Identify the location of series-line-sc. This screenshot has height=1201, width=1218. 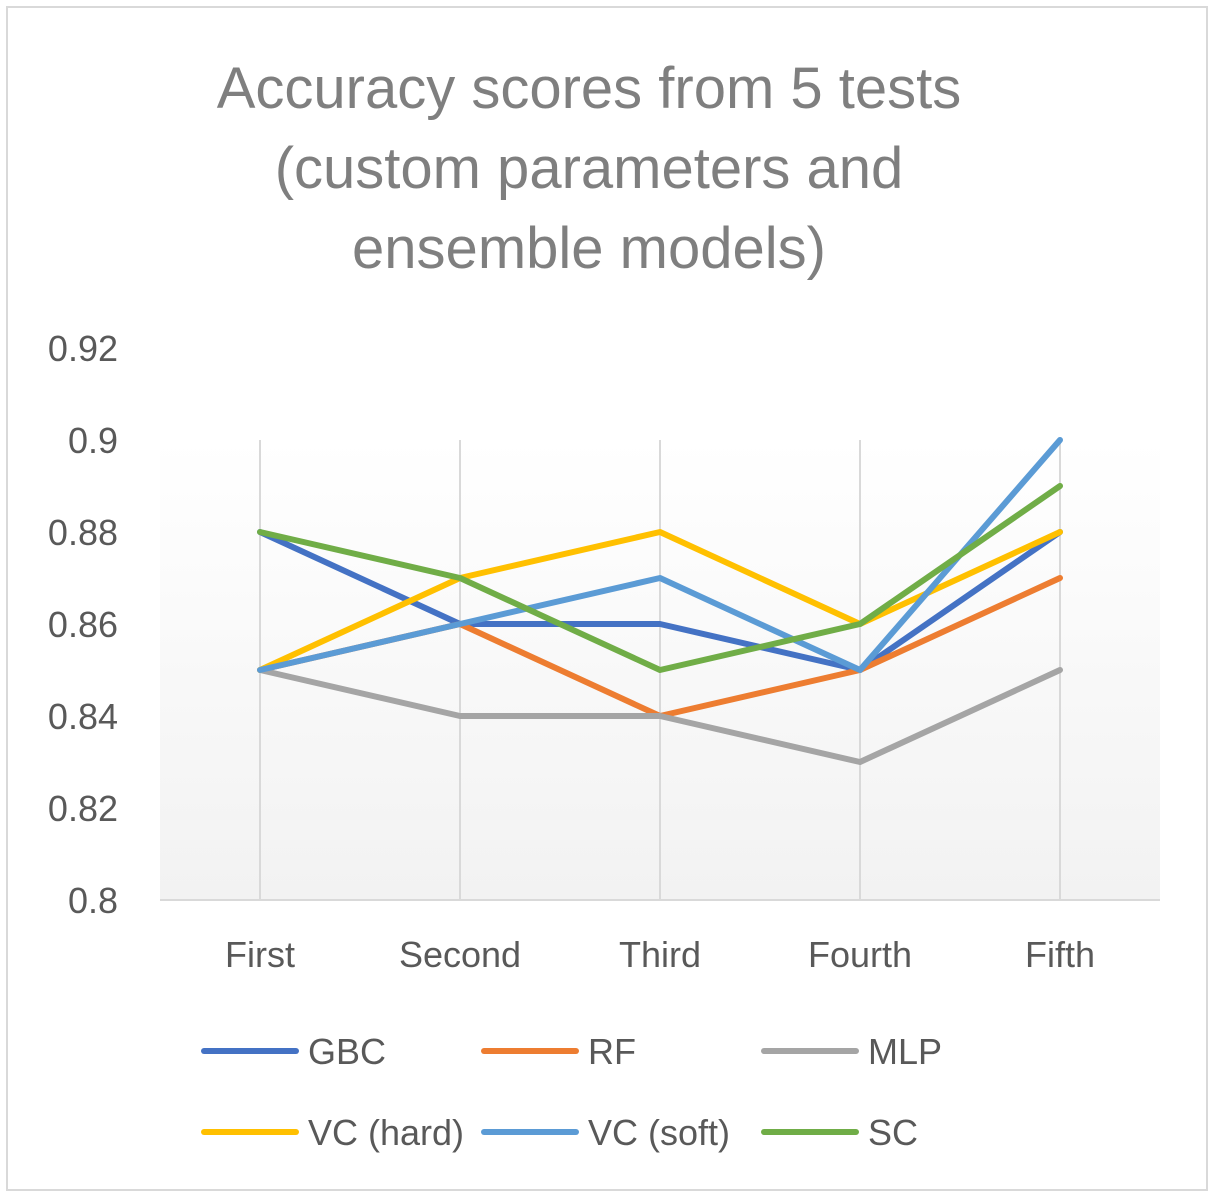
(660, 578).